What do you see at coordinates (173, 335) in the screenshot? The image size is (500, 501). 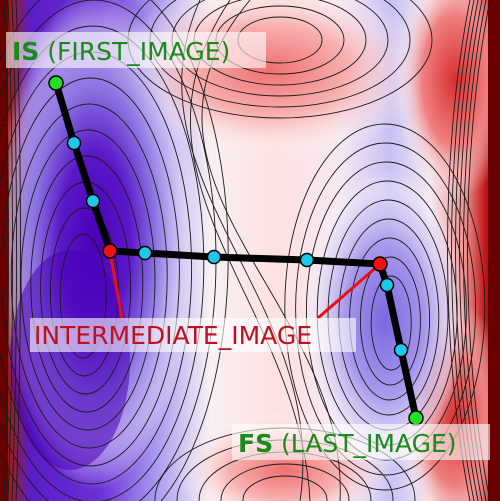 I see `intermediate-label-text: INTERMEDIATE_IMAGE` at bounding box center [173, 335].